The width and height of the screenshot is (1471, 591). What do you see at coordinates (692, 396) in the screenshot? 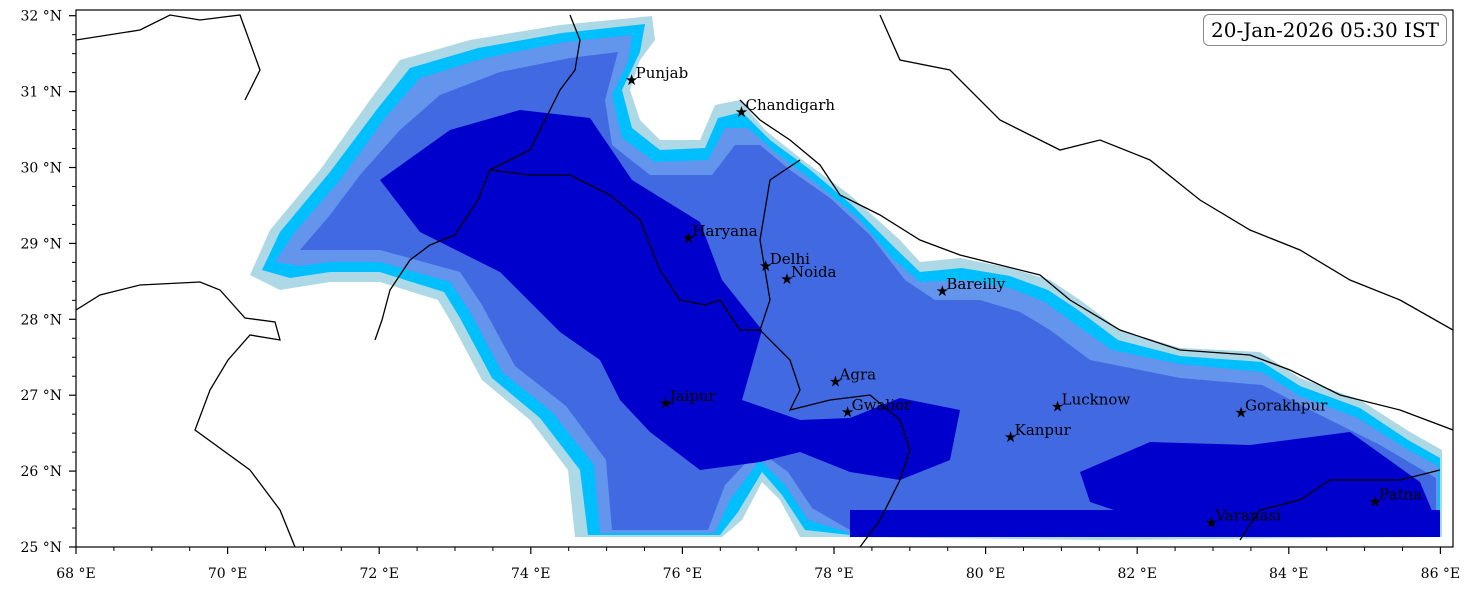
I see `city-label: Jaipur` at bounding box center [692, 396].